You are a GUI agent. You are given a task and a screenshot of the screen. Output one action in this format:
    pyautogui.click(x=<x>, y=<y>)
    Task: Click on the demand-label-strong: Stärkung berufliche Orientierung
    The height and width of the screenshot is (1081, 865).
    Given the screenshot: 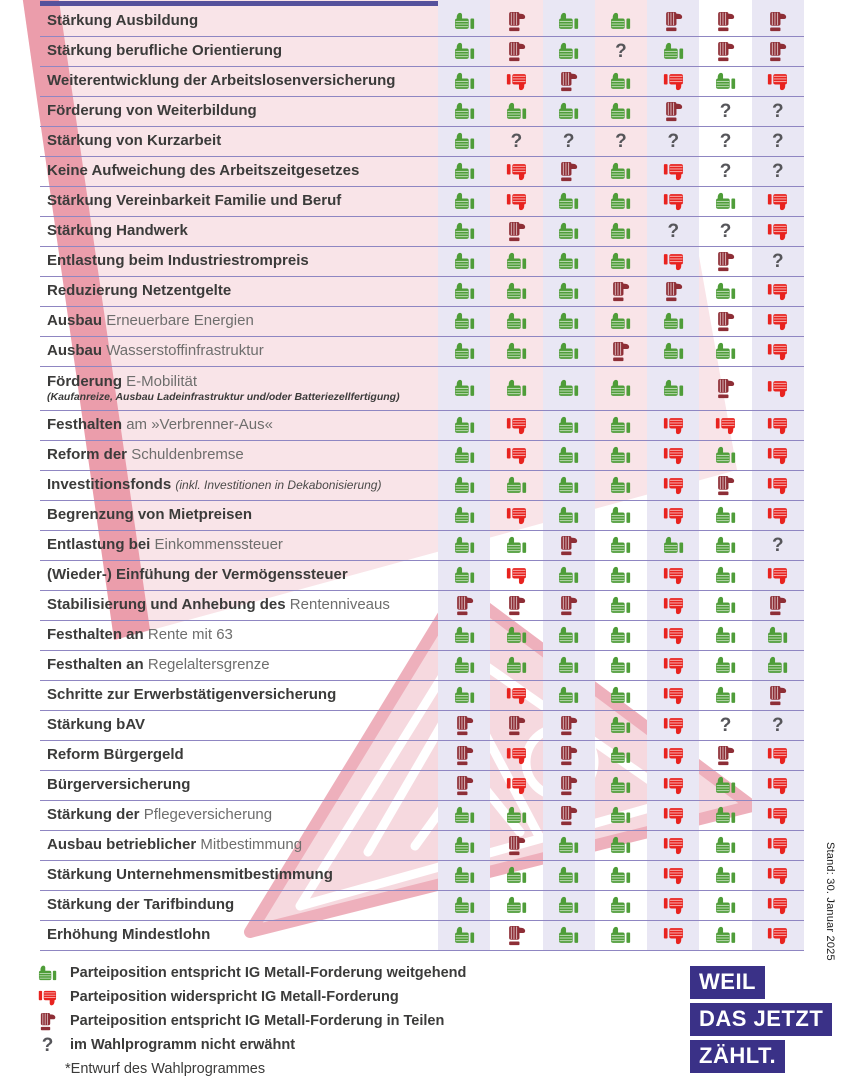 What is the action you would take?
    pyautogui.click(x=165, y=51)
    